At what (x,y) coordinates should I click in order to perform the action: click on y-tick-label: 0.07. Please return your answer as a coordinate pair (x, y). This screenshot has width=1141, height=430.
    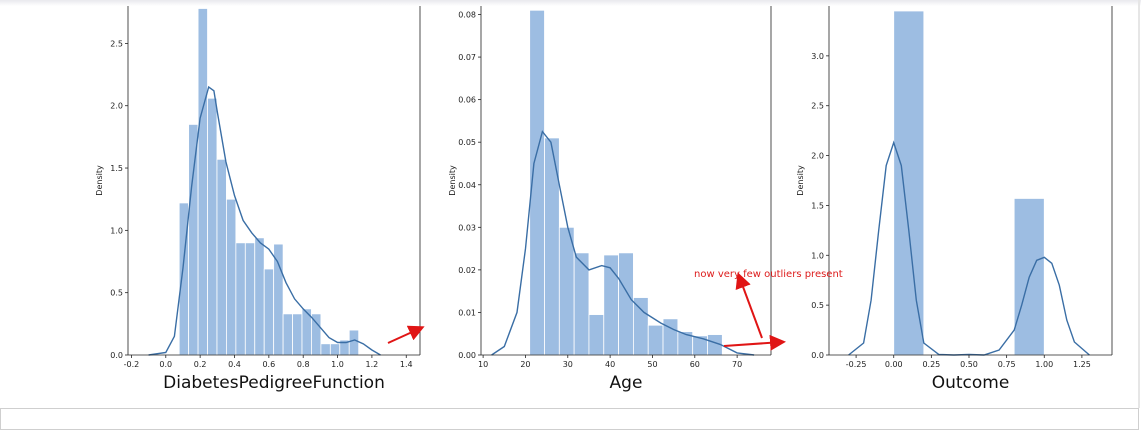
    Looking at the image, I should click on (467, 57).